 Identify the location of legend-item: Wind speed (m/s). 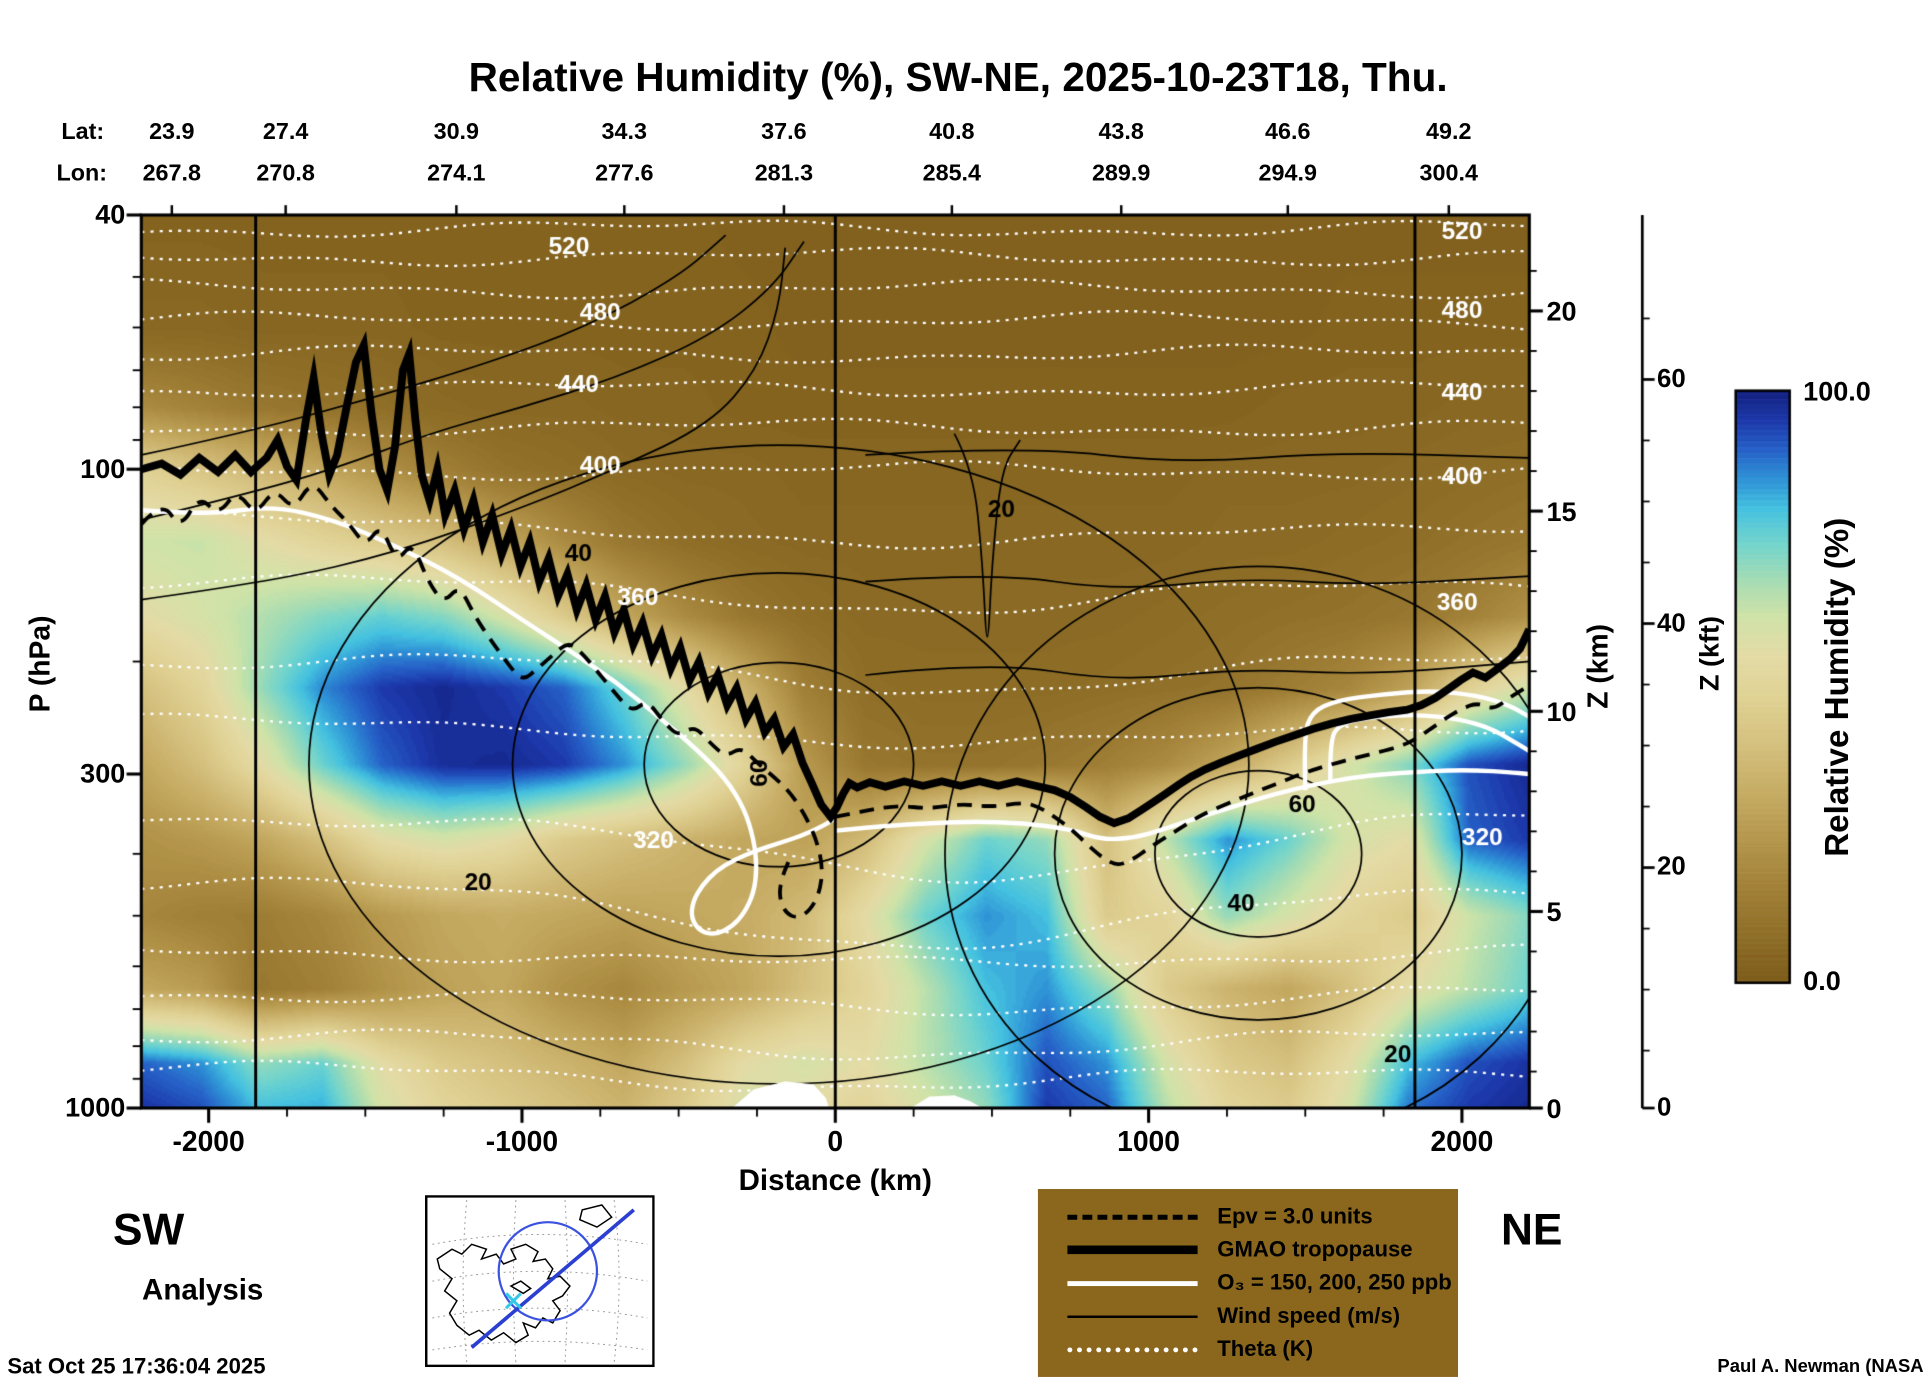
(1248, 1316).